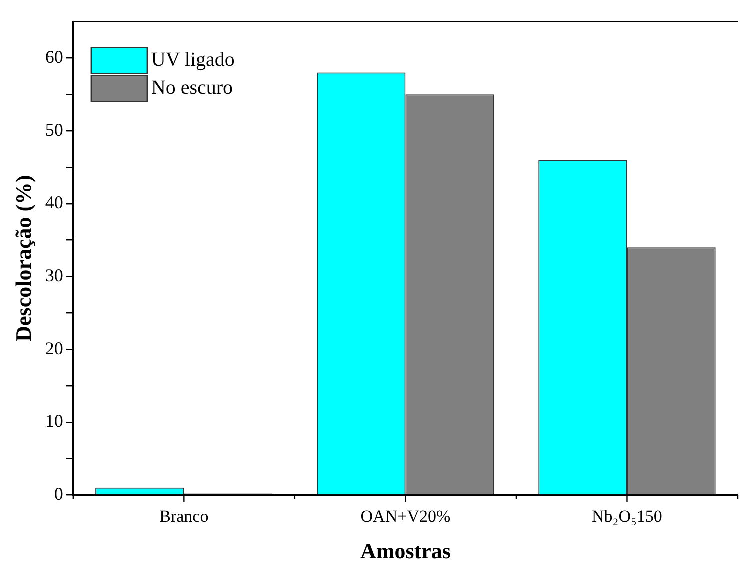 The height and width of the screenshot is (574, 752). I want to click on y-axis-title: Descoloração (%), so click(23, 258).